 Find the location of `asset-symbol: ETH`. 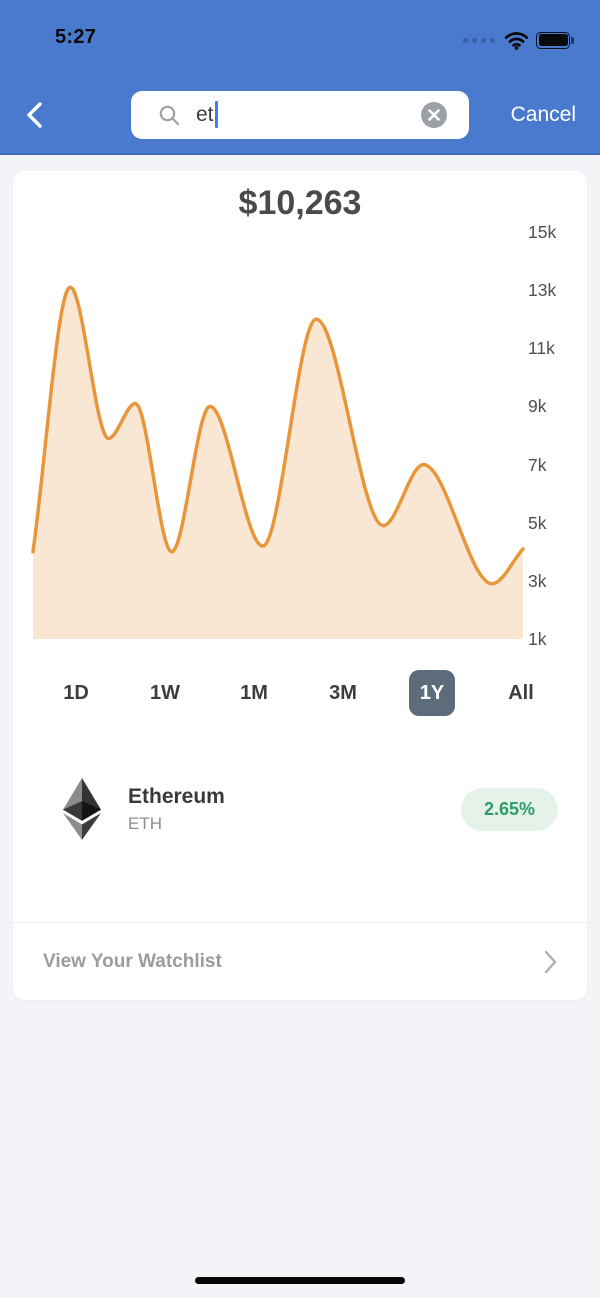

asset-symbol: ETH is located at coordinates (145, 823).